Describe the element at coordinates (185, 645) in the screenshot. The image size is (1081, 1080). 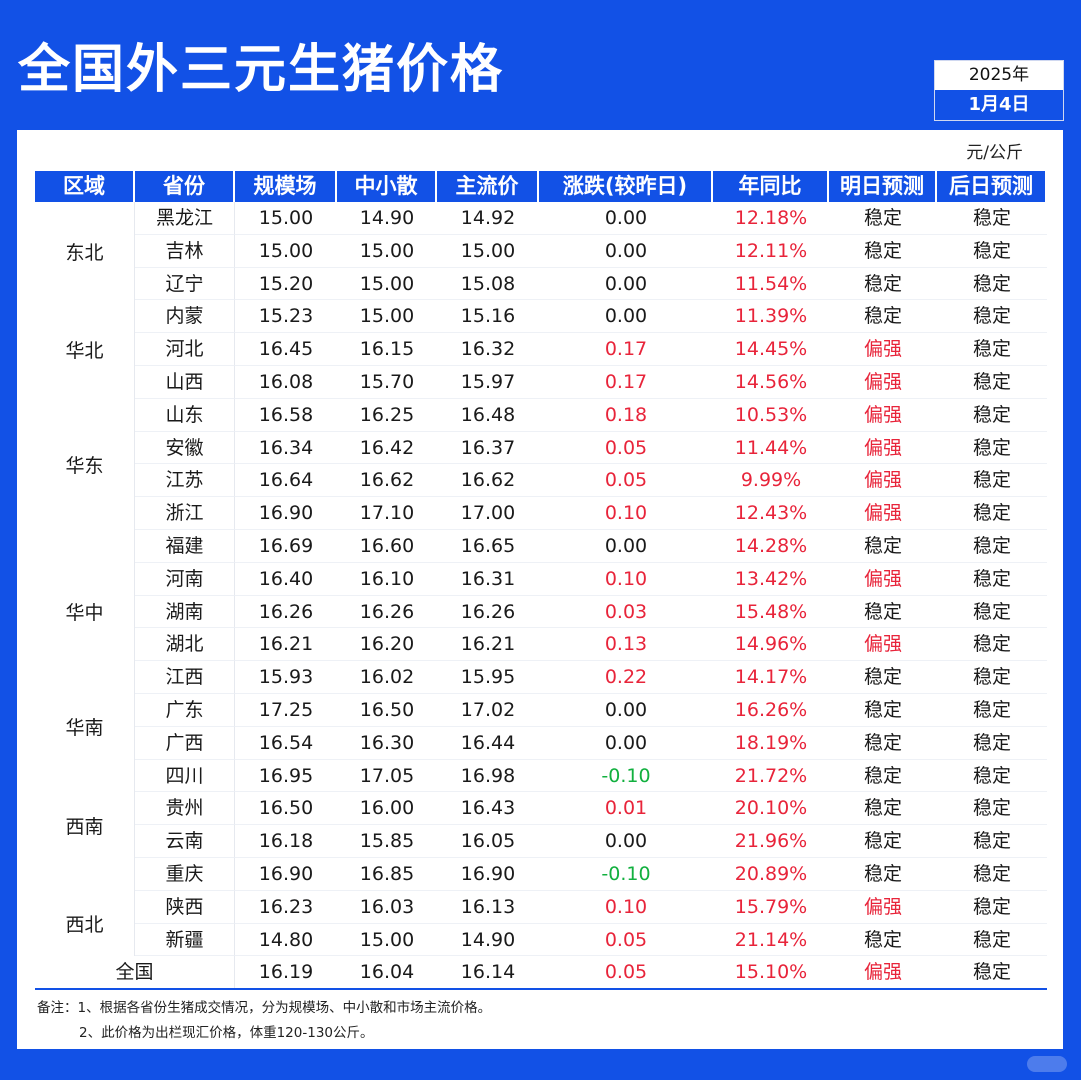
I see `province-cell: 湖北` at that location.